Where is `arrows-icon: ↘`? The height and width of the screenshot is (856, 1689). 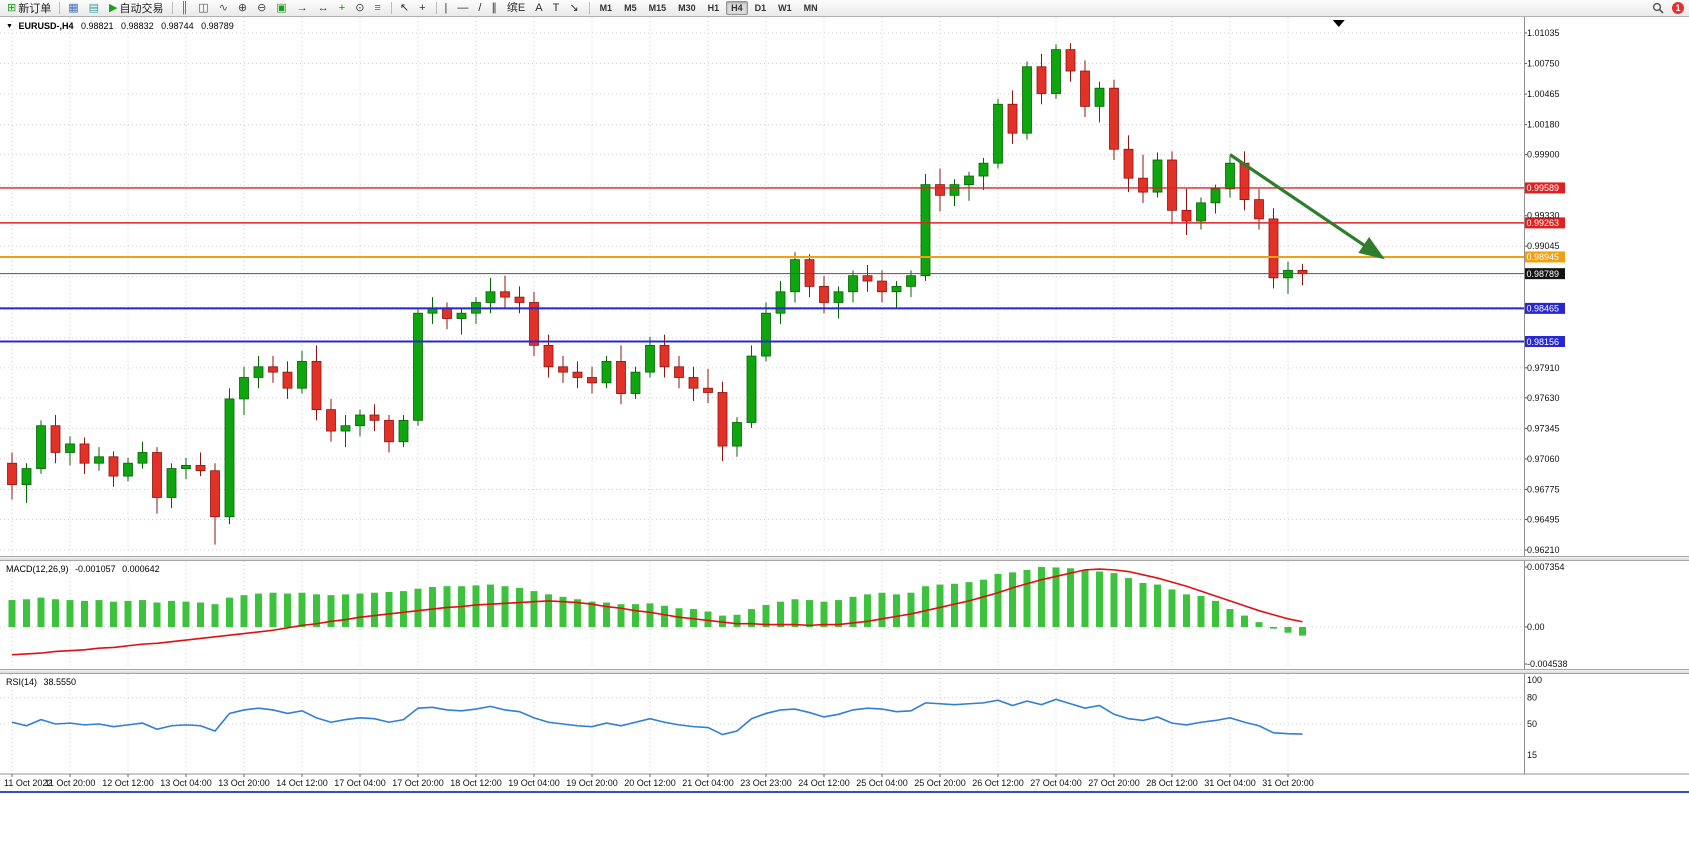 arrows-icon: ↘ is located at coordinates (574, 8).